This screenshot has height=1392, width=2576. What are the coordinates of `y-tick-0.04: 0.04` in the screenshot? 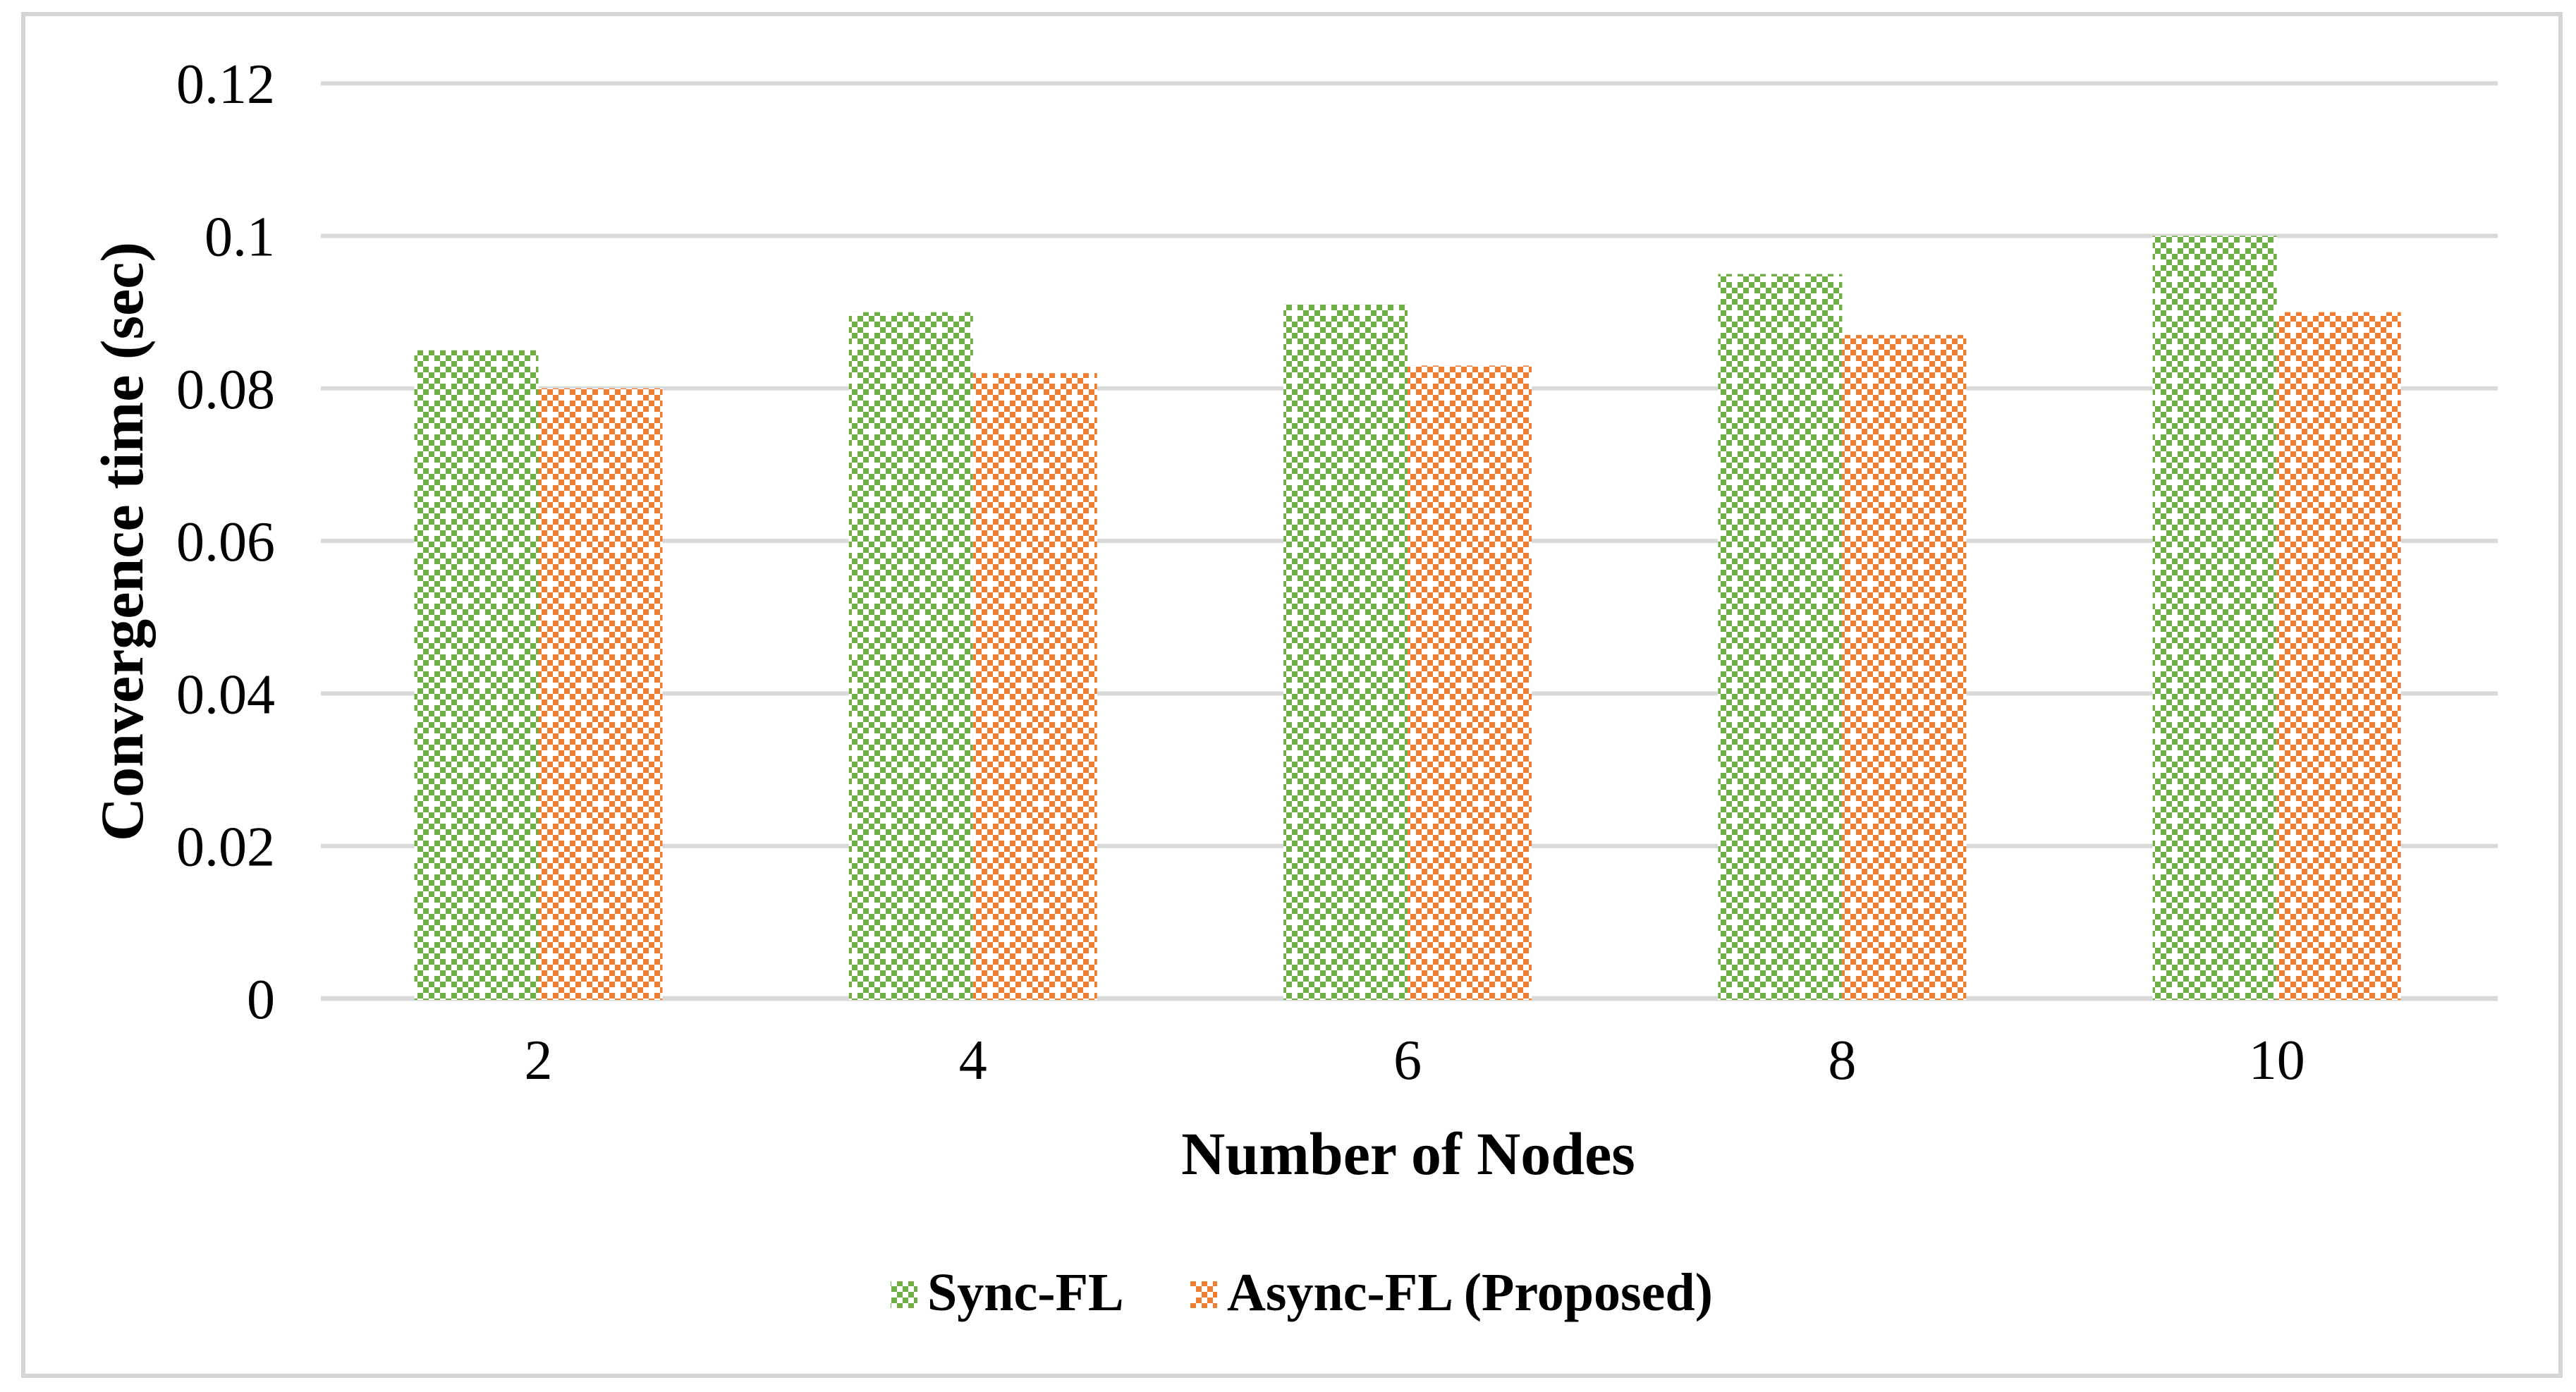 It's located at (225, 695).